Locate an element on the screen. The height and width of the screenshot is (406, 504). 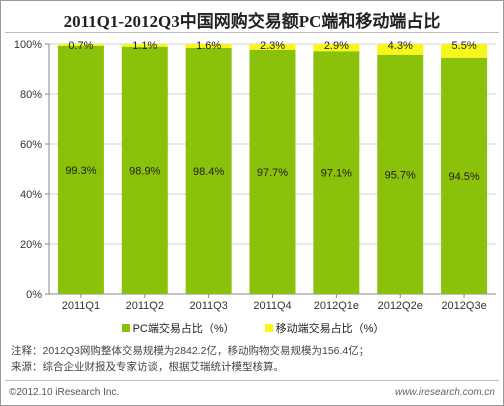
data-label-pc: 98.9% is located at coordinates (144, 171).